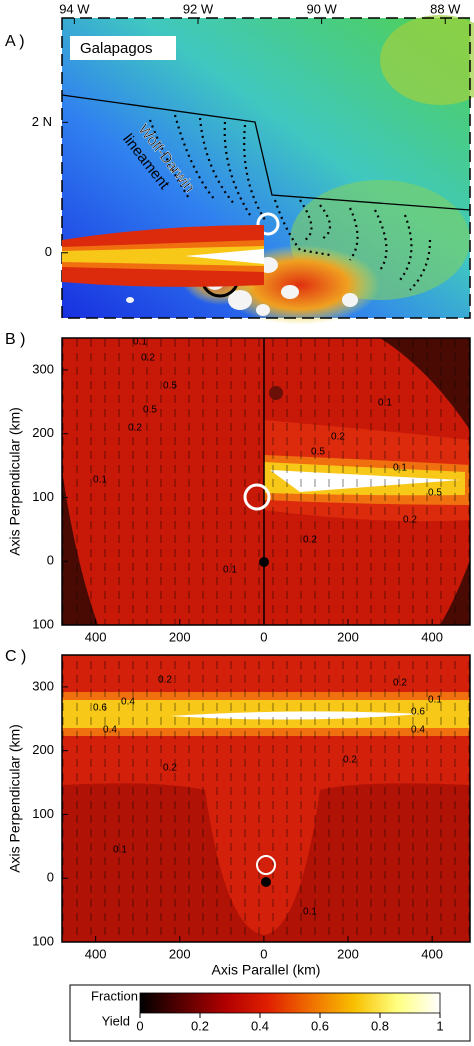  Describe the element at coordinates (320, 1025) in the screenshot. I see `colorbar-tick-label: 0.6` at that location.